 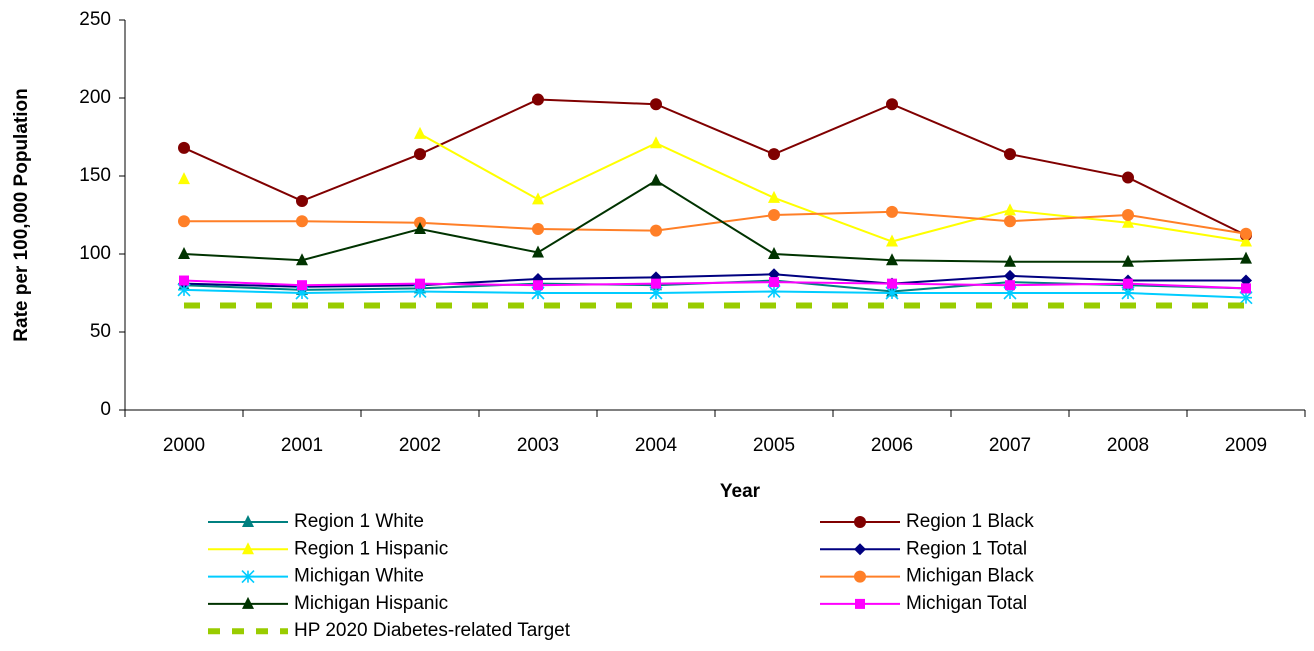 What do you see at coordinates (95, 97) in the screenshot?
I see `y-tick-label: 200` at bounding box center [95, 97].